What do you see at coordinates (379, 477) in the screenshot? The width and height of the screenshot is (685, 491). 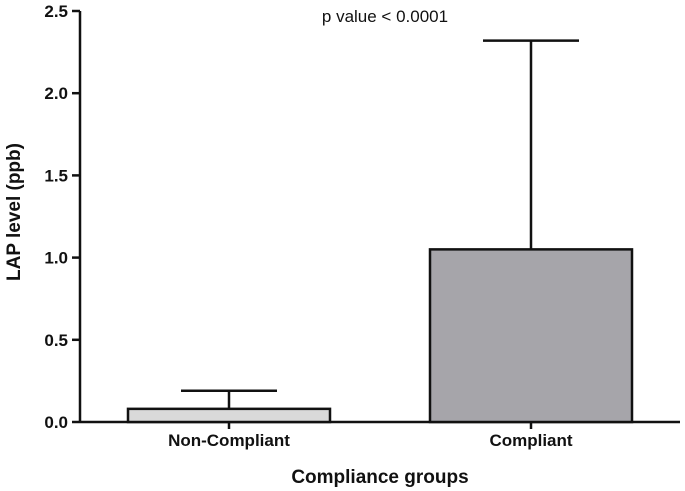 I see `x-axis-title: Compliance groups` at bounding box center [379, 477].